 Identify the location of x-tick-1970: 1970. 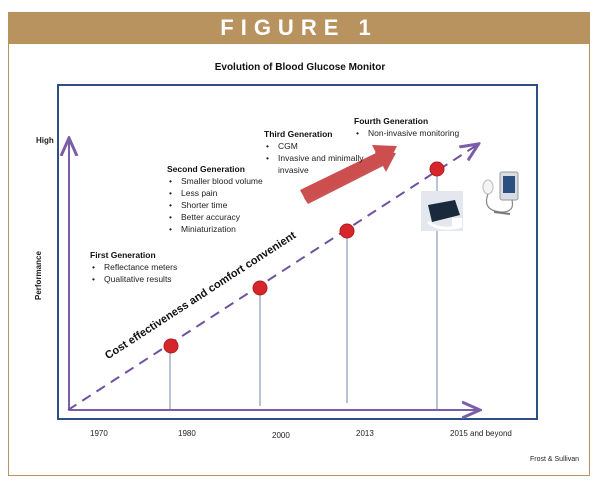
(99, 433).